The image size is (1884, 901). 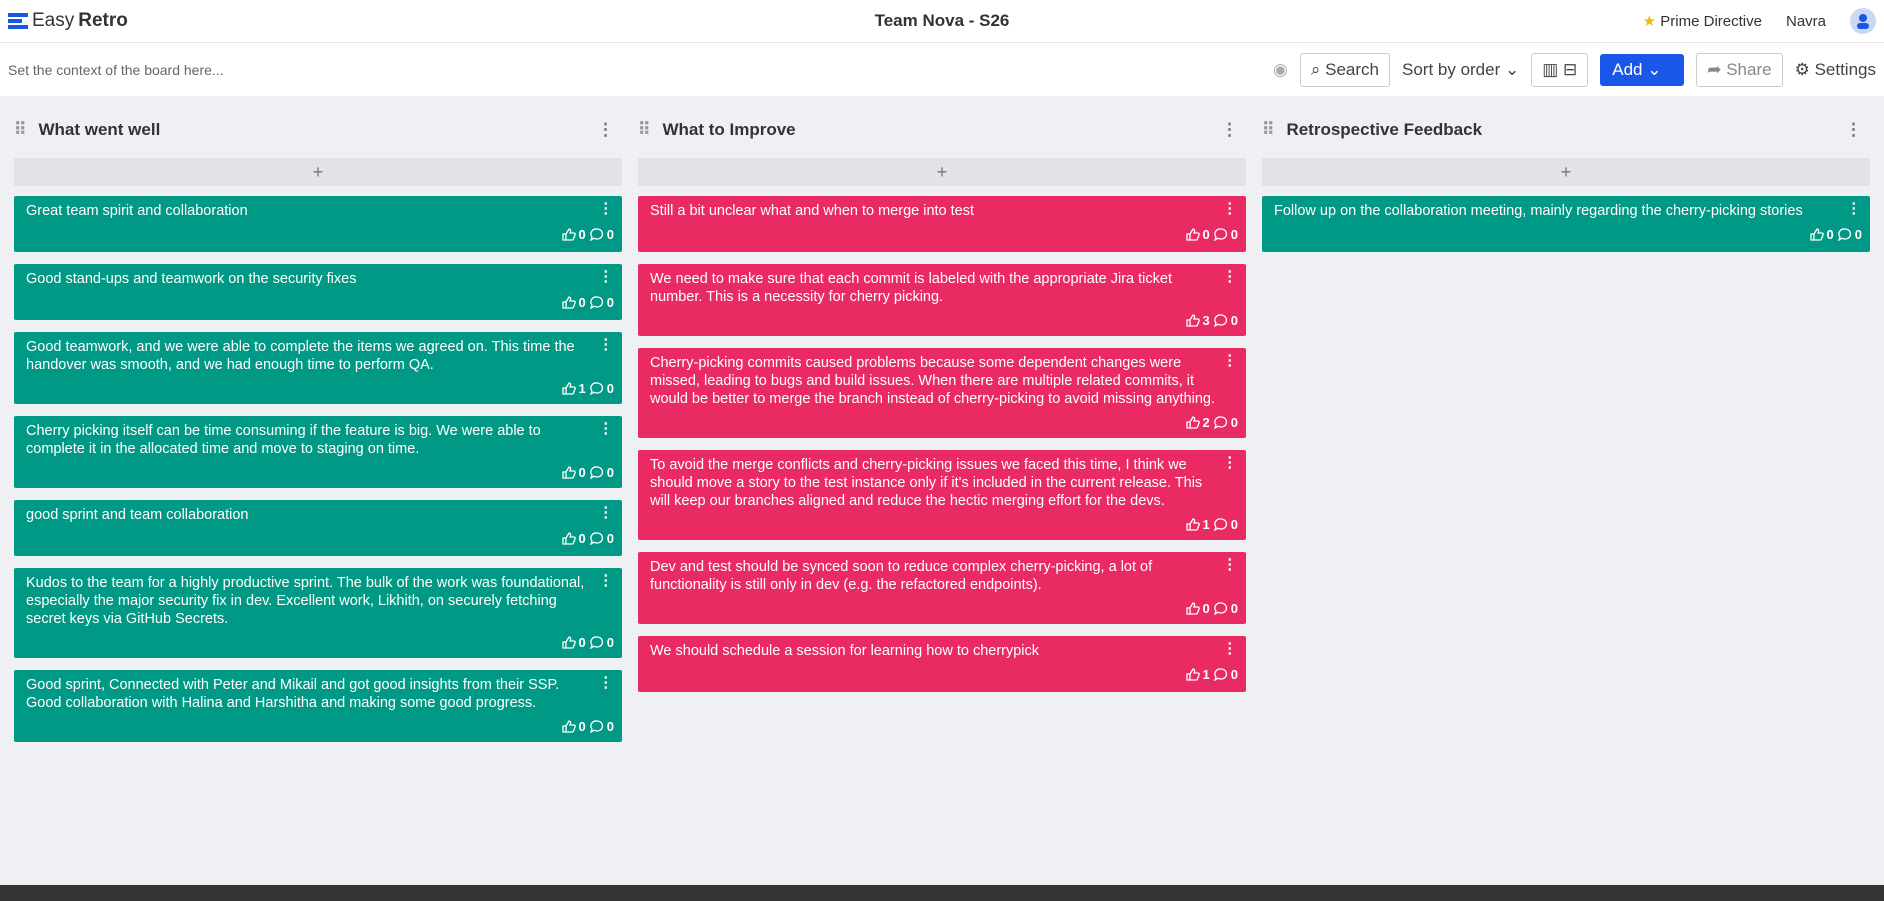 What do you see at coordinates (1702, 21) in the screenshot?
I see `prime-directive: ★ Prime Directive` at bounding box center [1702, 21].